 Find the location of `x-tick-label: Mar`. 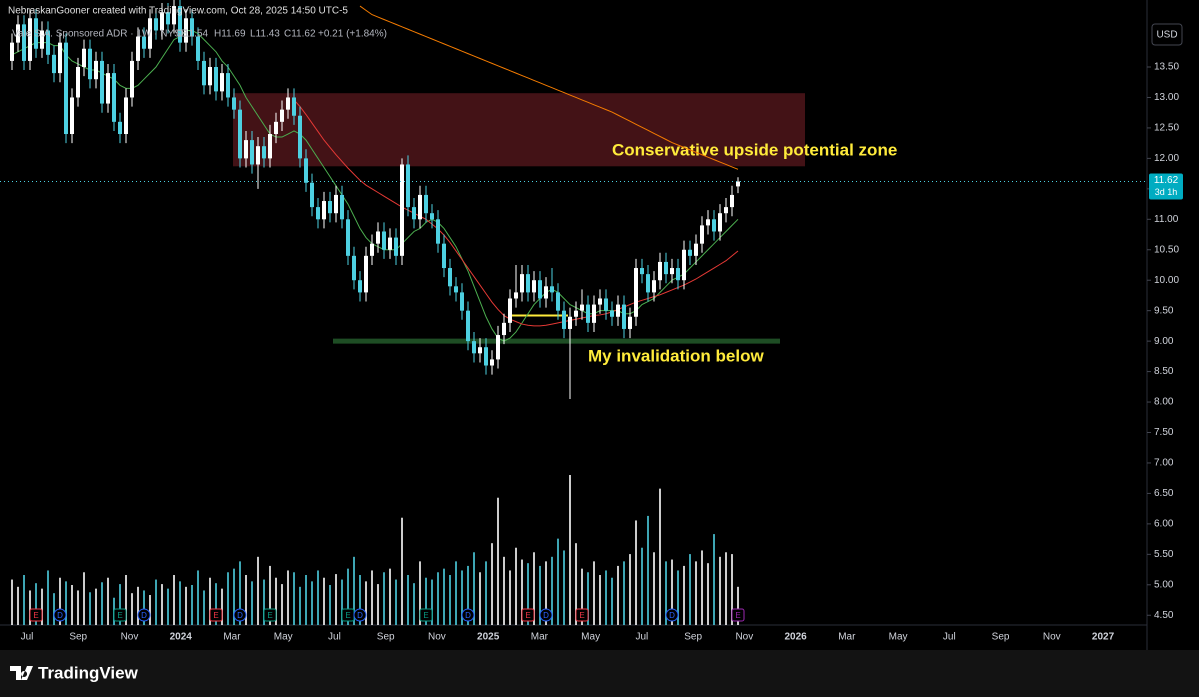

x-tick-label: Mar is located at coordinates (540, 637).